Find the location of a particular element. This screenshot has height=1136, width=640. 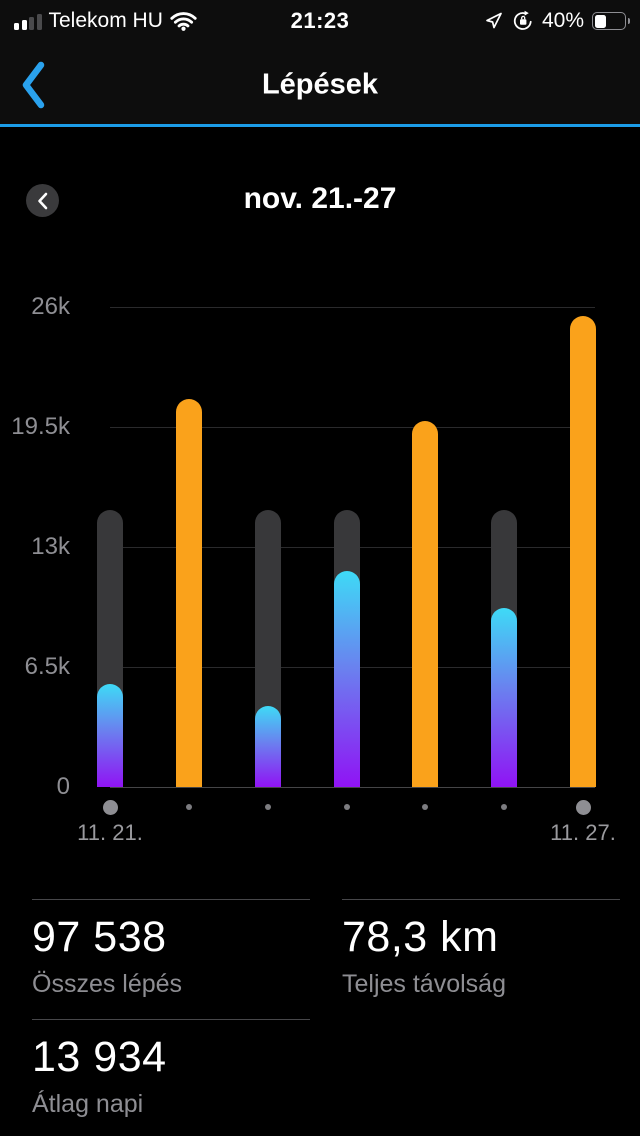

previous-week-button is located at coordinates (42, 200).